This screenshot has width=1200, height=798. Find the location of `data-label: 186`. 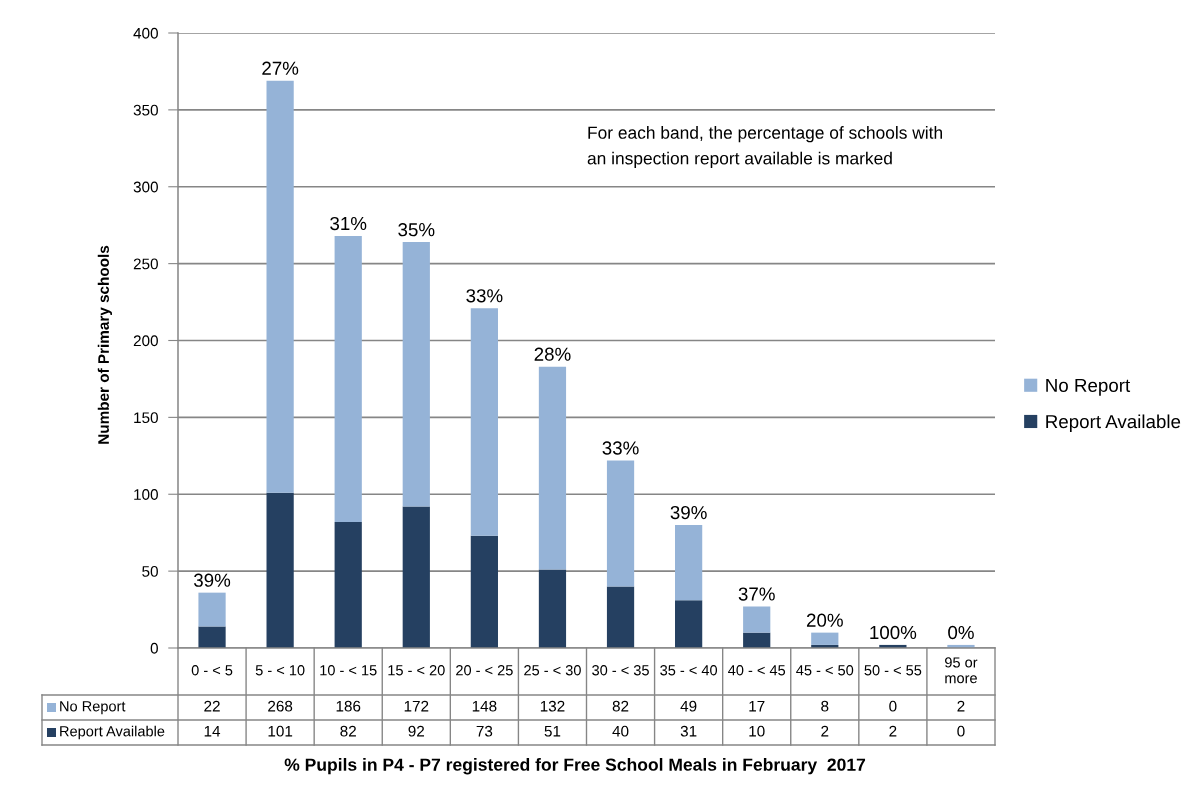

data-label: 186 is located at coordinates (348, 706).